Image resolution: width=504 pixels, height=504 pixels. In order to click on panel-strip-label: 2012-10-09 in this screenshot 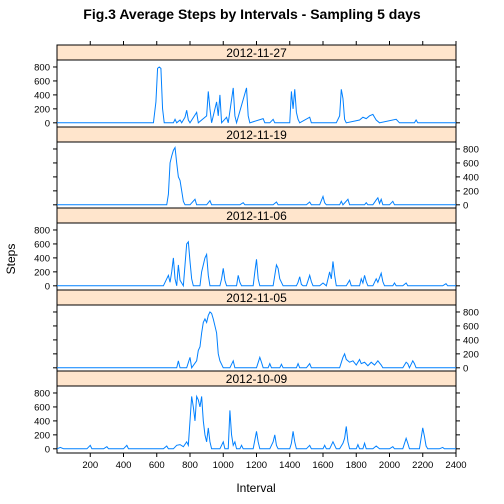, I will do `click(257, 379)`.